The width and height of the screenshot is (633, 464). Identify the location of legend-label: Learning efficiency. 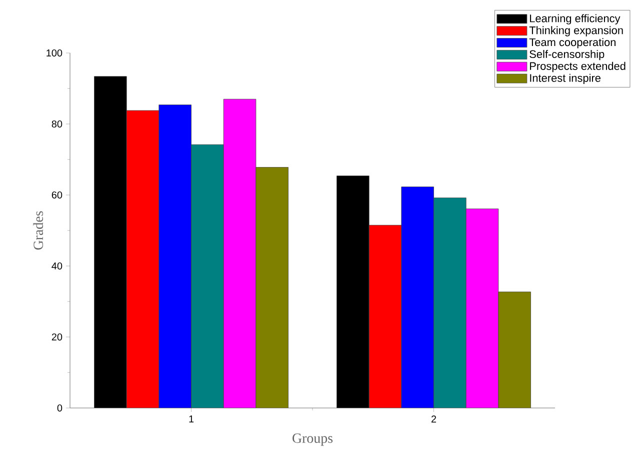
(575, 19).